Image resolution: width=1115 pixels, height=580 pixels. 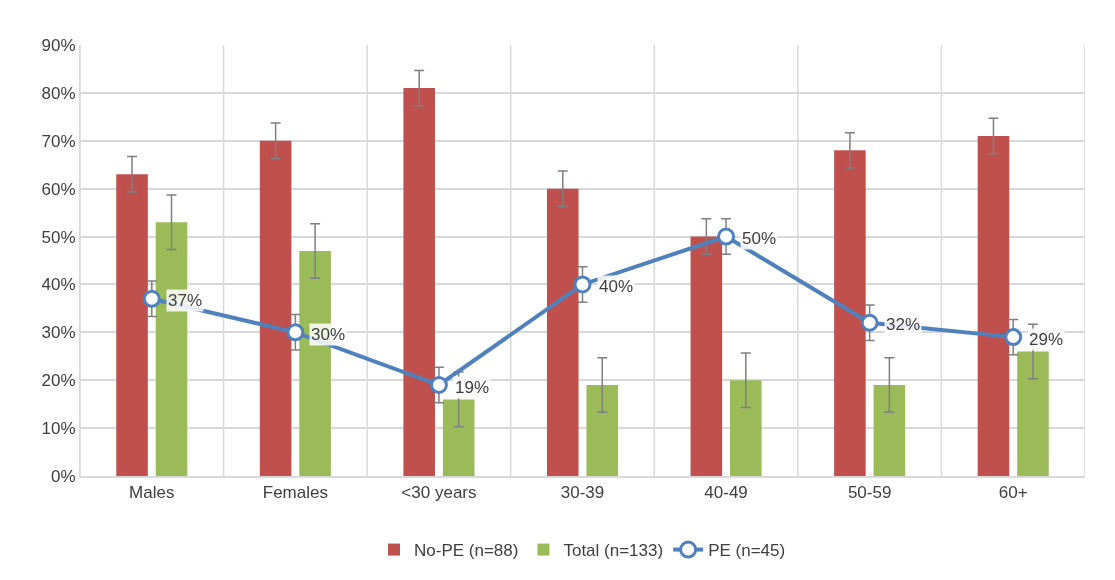 I want to click on data-label: 19%, so click(x=472, y=387).